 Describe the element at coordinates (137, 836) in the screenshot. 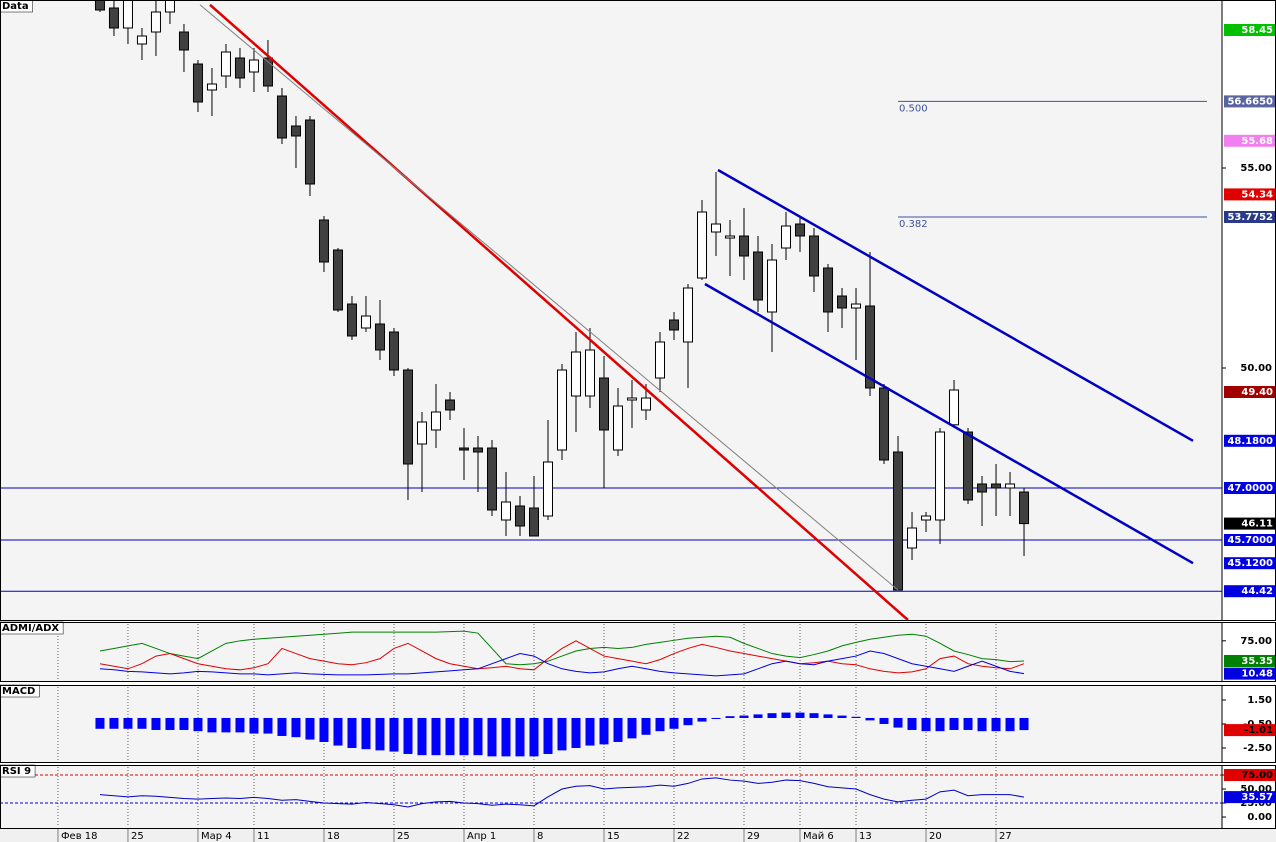

I see `x-tick-label: 25` at that location.